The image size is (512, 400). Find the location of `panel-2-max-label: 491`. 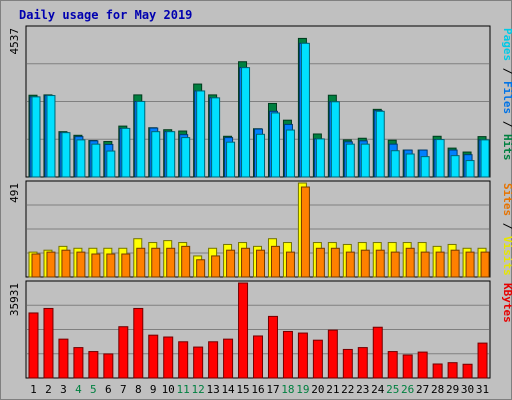

panel-2-max-label: 491 is located at coordinates (14, 193).